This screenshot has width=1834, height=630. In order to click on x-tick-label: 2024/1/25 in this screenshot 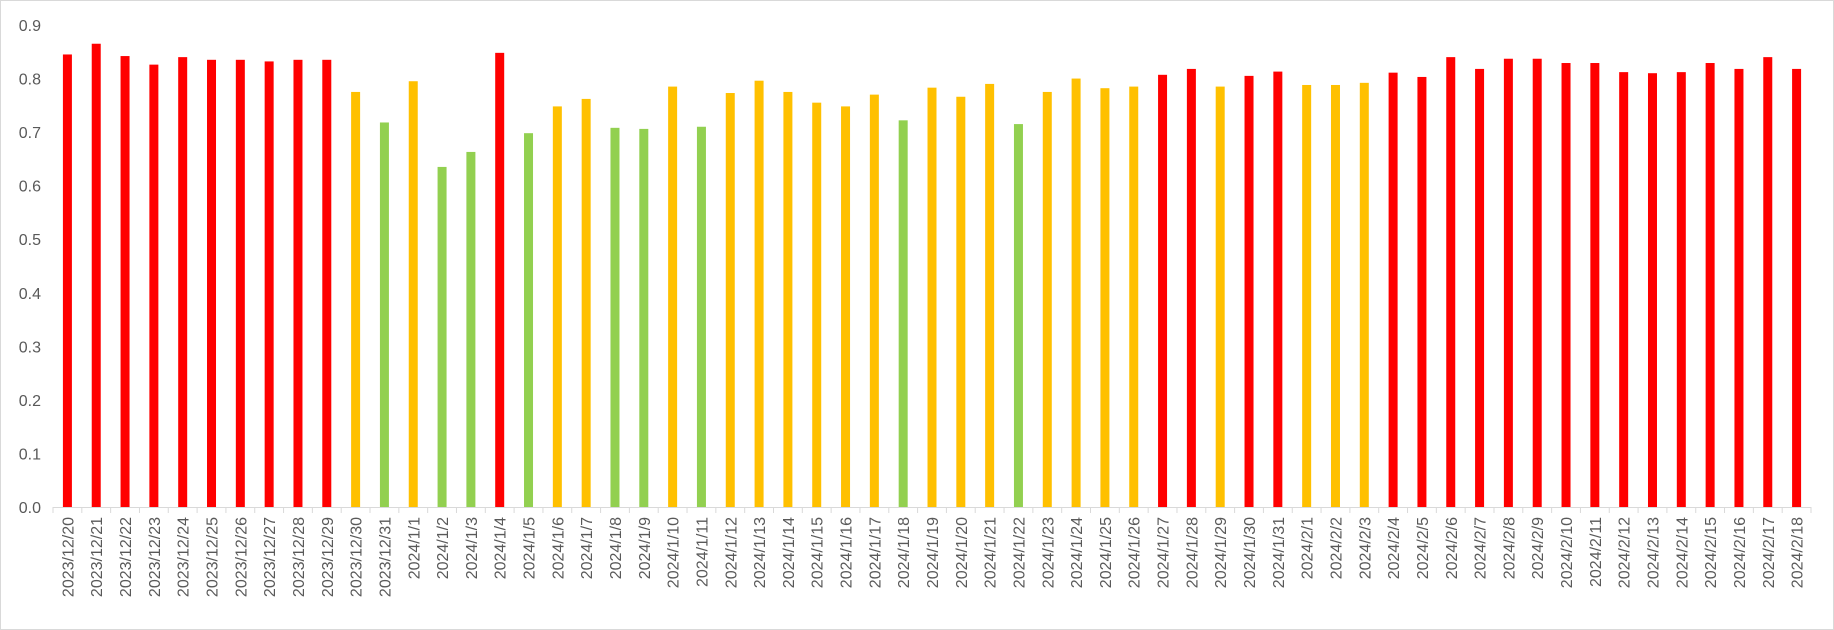, I will do `click(1106, 552)`.